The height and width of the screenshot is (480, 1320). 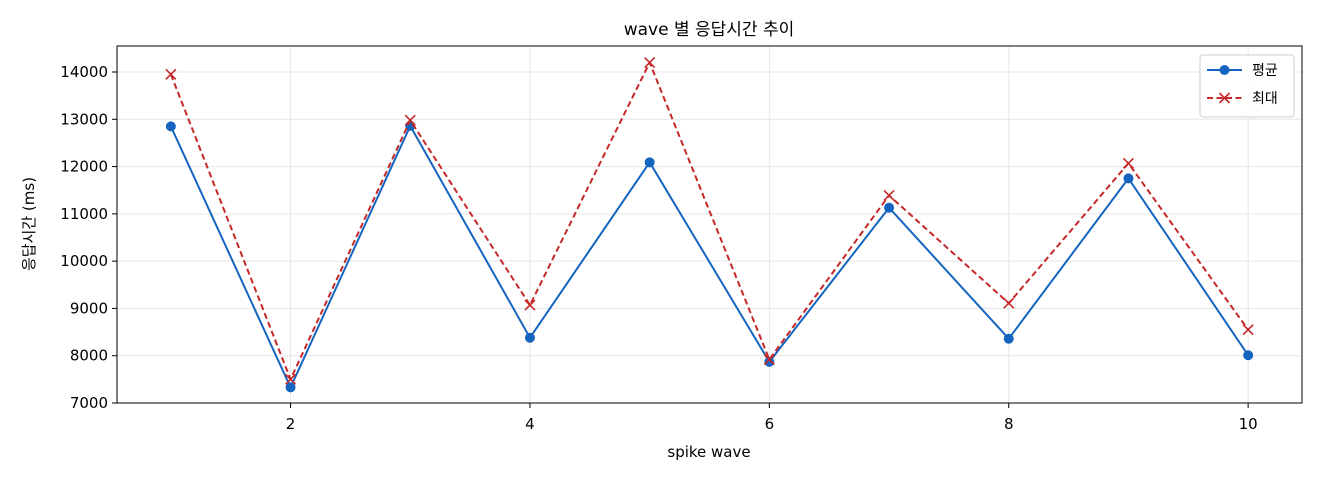 I want to click on y-tick-label: 7000, so click(x=89, y=403).